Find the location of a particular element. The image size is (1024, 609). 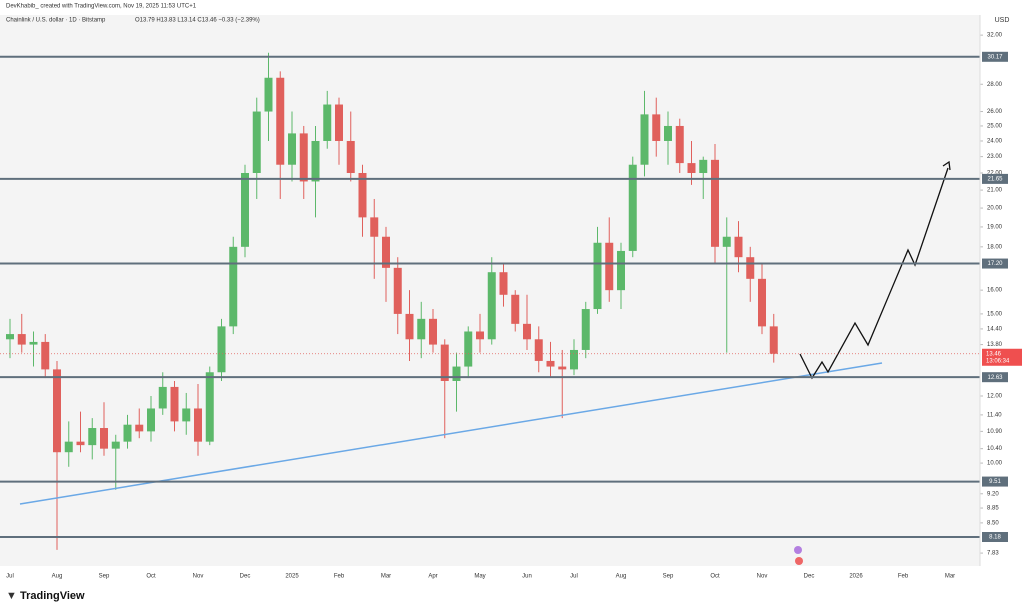

y-tick-label: 26.00 is located at coordinates (995, 112).